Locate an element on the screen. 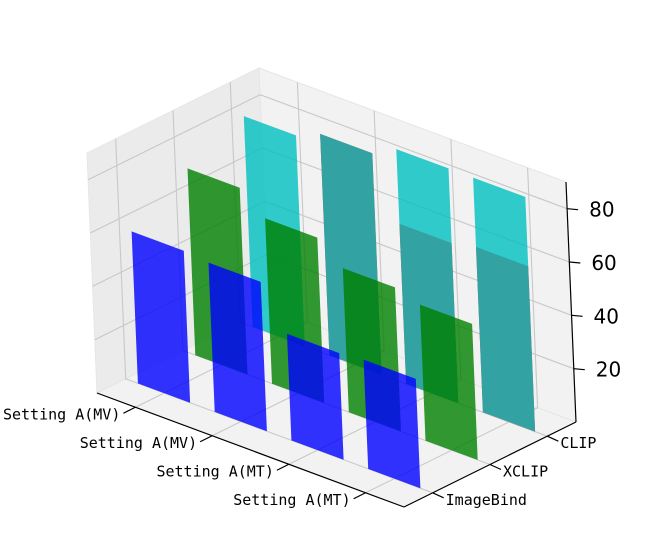 Image resolution: width=654 pixels, height=537 pixels. y-tick-label: ImageBind is located at coordinates (486, 500).